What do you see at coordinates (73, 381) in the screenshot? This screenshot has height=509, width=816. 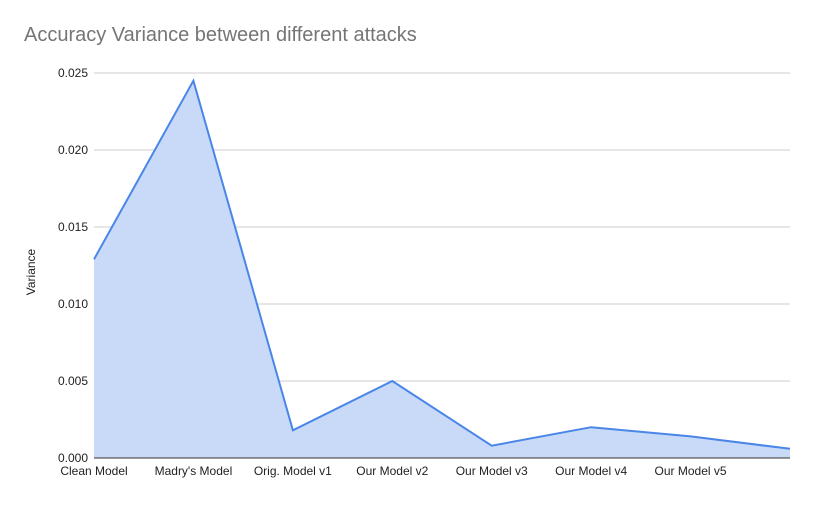 I see `y-tick-label: 0.005` at bounding box center [73, 381].